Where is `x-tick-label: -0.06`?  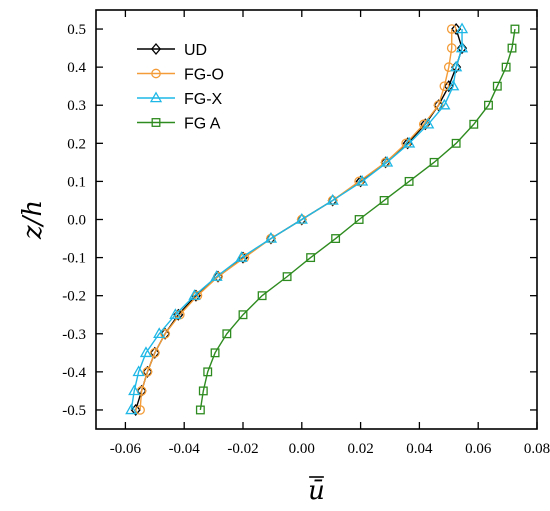 x-tick-label: -0.06 is located at coordinates (126, 449).